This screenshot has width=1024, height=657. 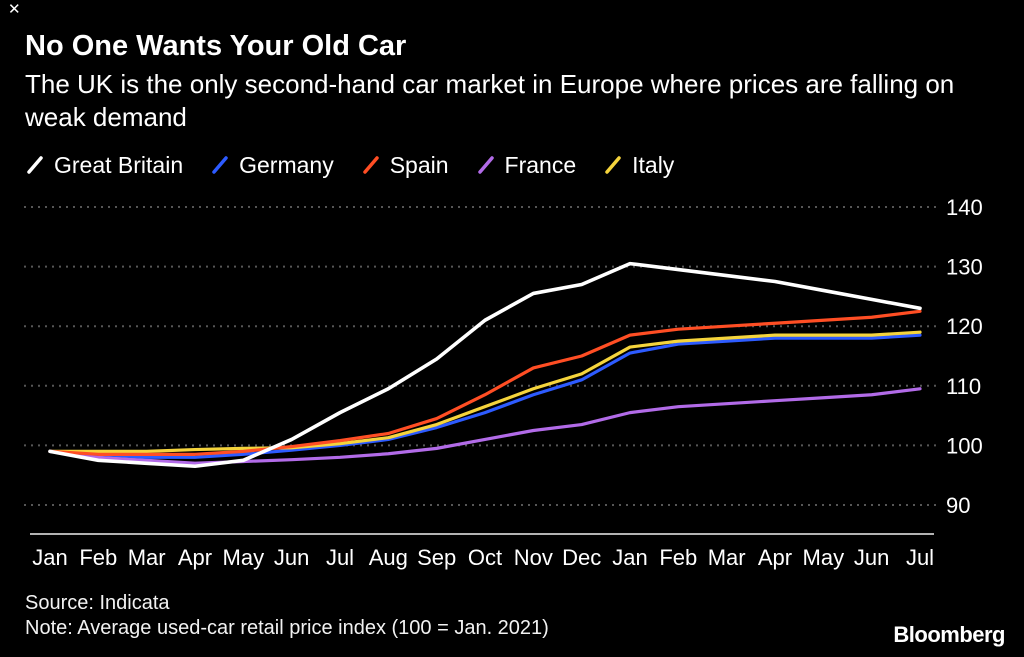 I want to click on y-axis-label: 110, so click(x=963, y=386).